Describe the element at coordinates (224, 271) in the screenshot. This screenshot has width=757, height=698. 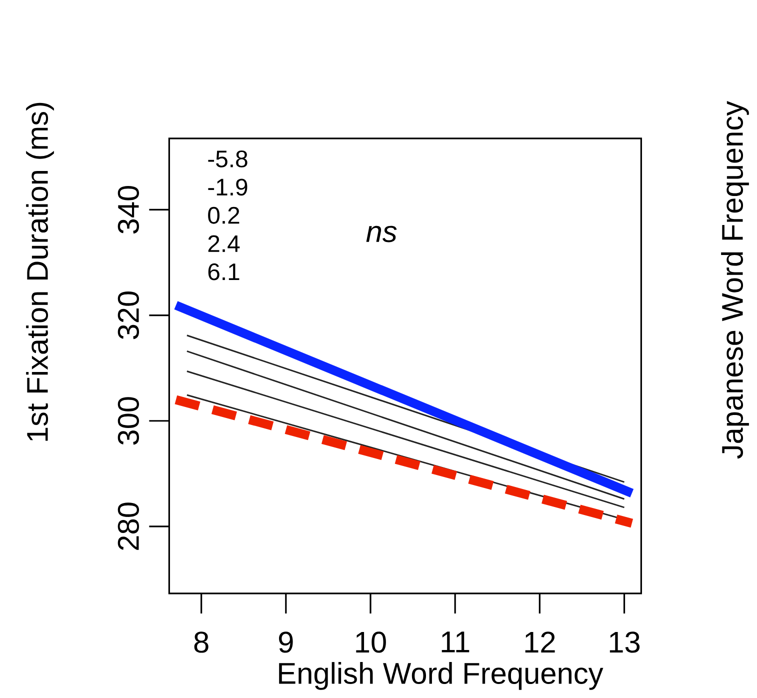
I see `annotation: 6.1` at that location.